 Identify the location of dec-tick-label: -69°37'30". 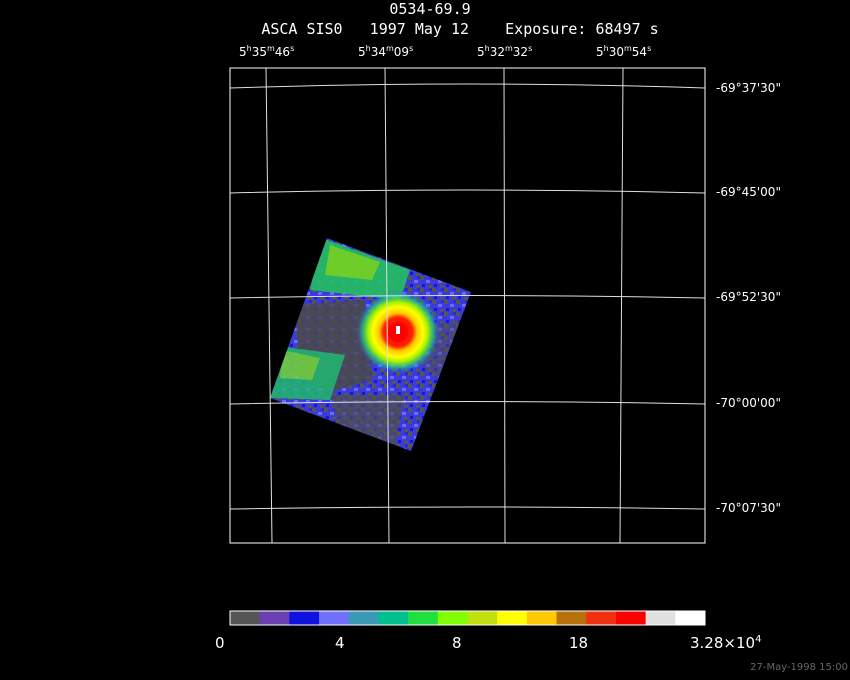
(748, 88).